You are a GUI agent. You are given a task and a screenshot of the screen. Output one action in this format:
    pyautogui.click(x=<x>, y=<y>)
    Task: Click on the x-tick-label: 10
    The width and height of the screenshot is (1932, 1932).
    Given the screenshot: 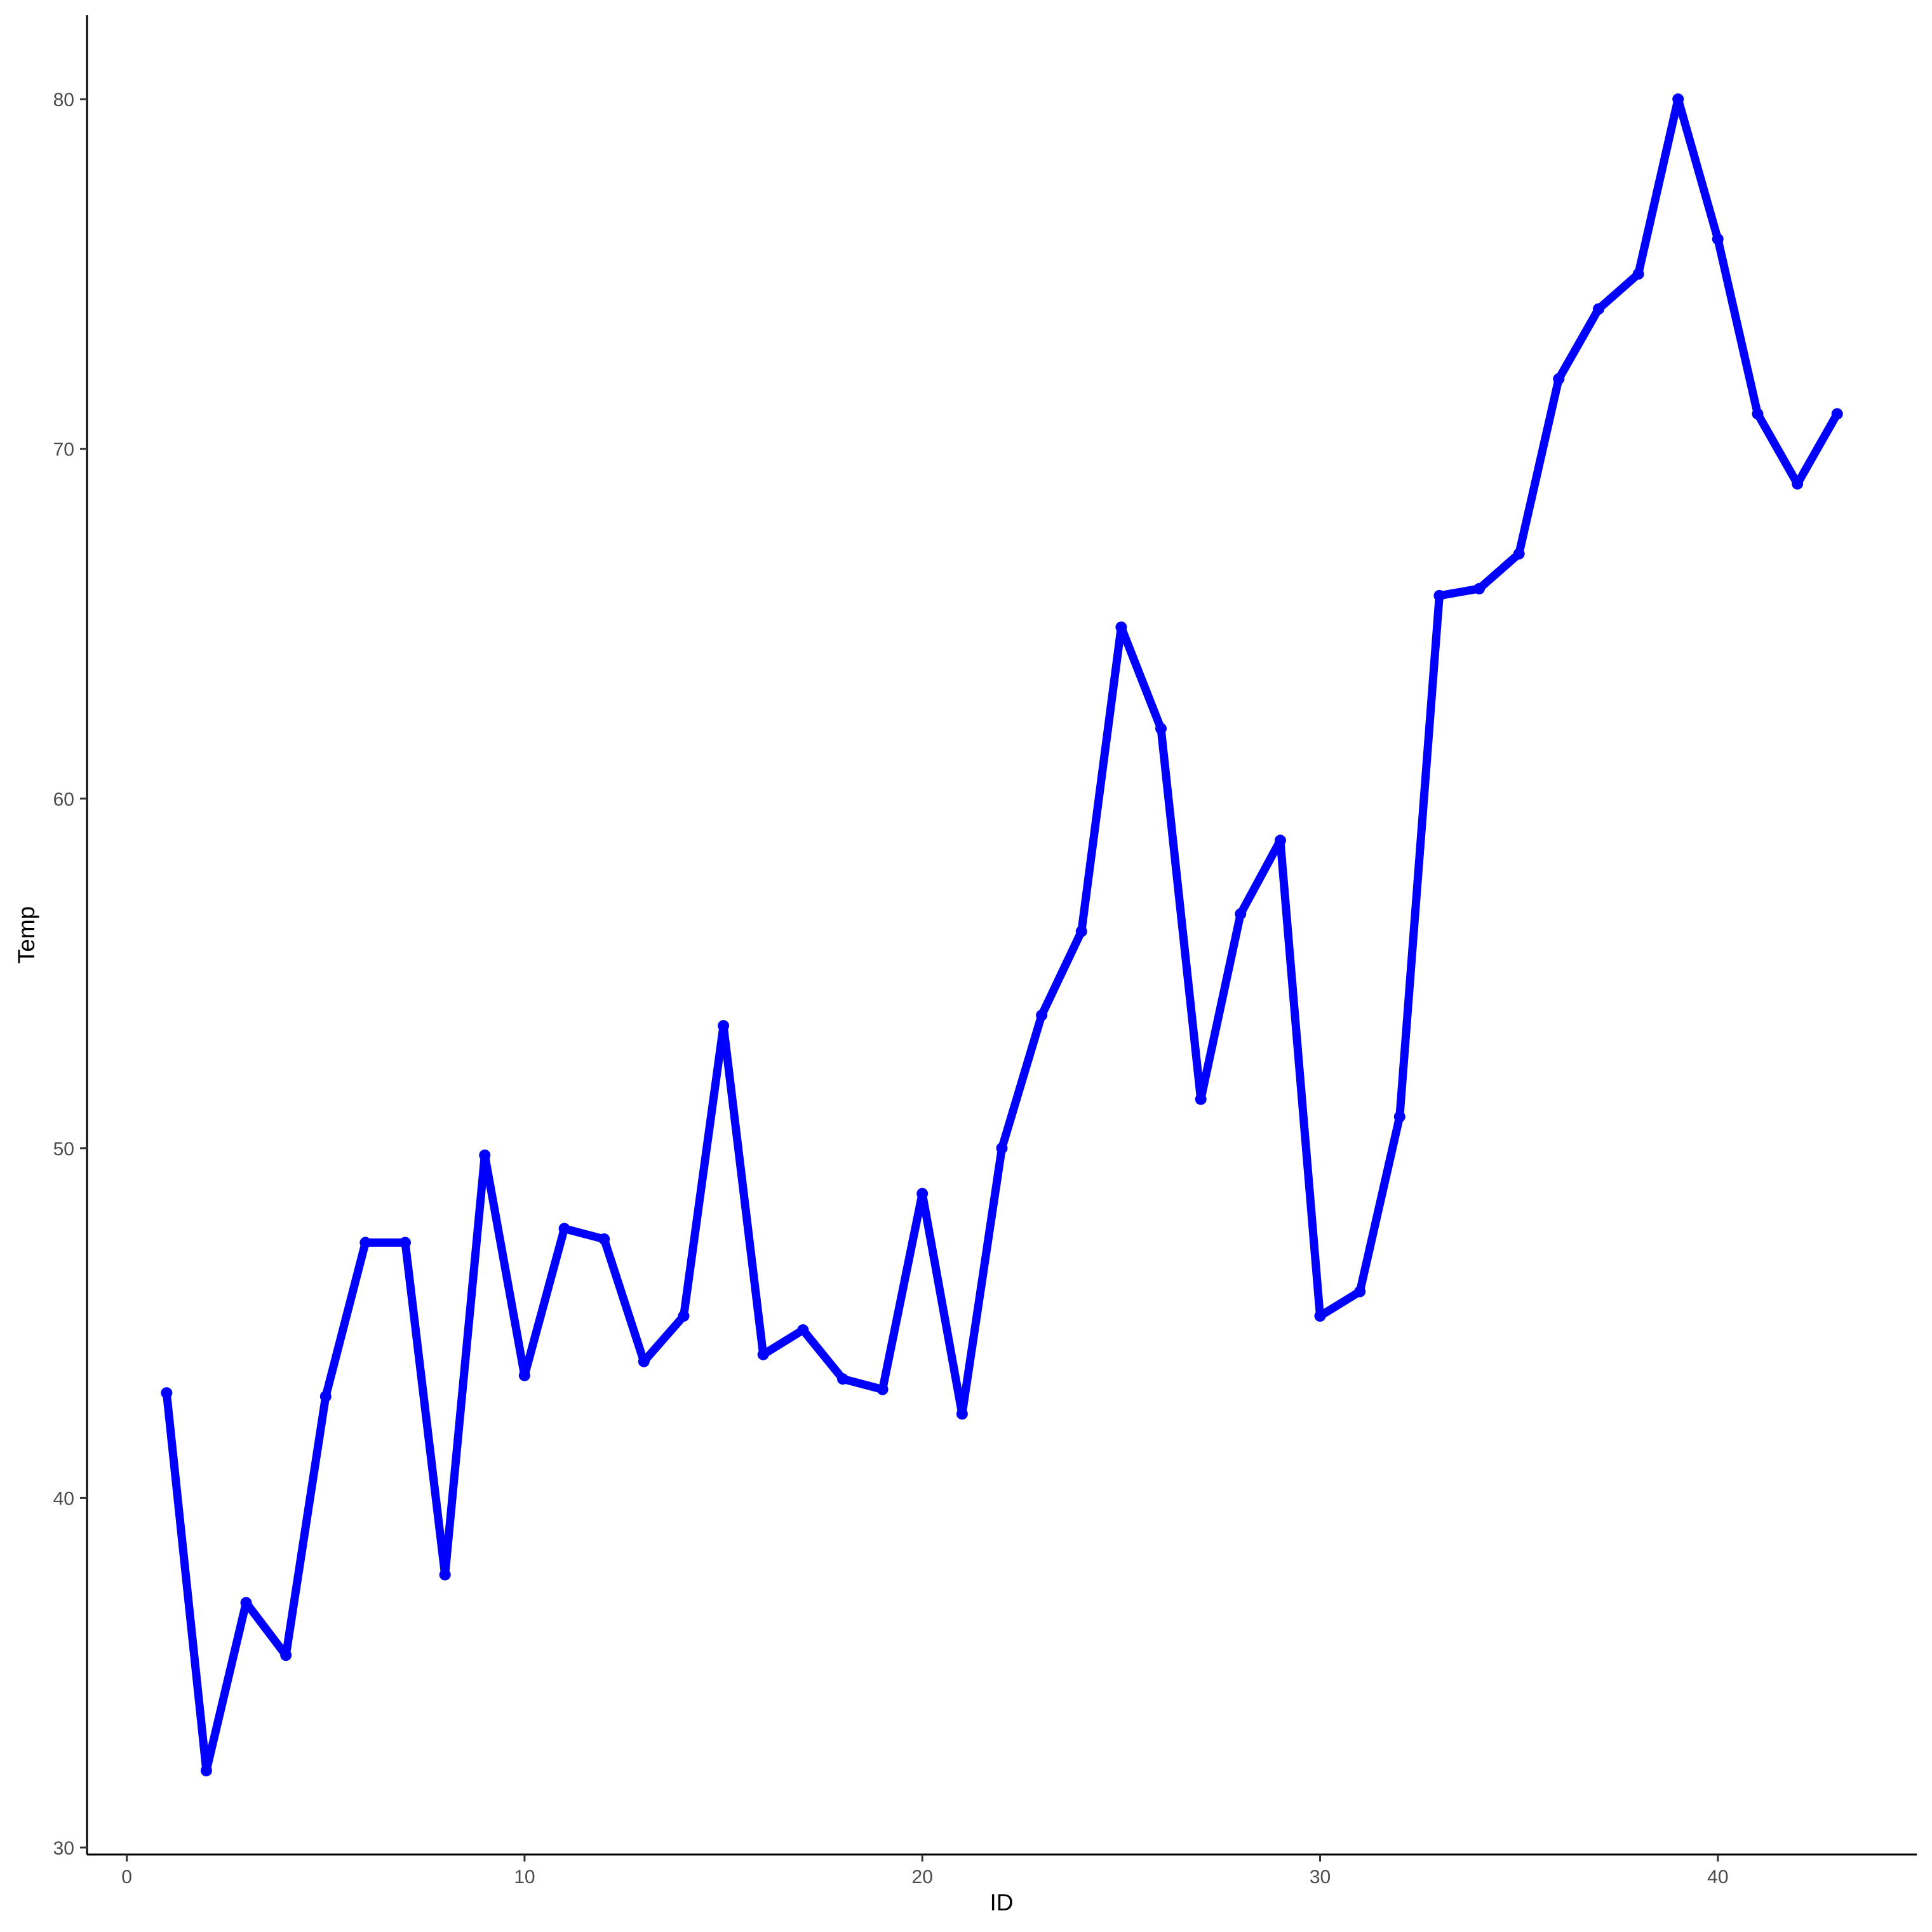 What is the action you would take?
    pyautogui.click(x=524, y=1877)
    